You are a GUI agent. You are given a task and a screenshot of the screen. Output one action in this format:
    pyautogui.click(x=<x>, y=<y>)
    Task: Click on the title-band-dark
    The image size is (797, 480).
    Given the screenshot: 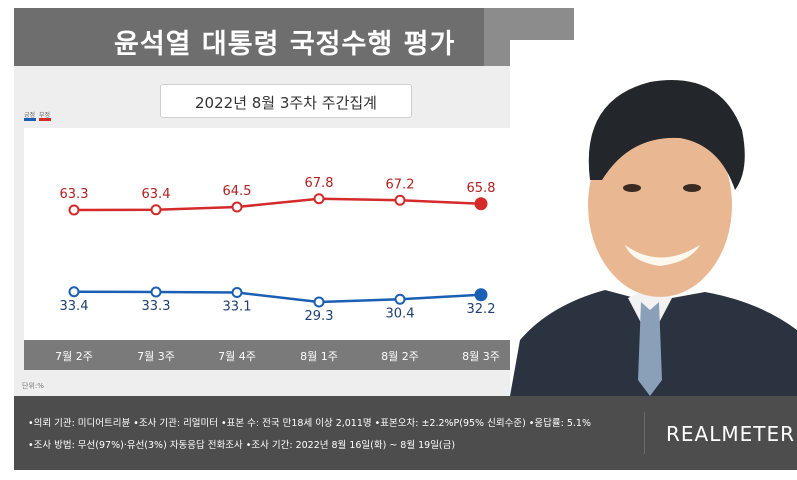 What is the action you would take?
    pyautogui.click(x=249, y=37)
    